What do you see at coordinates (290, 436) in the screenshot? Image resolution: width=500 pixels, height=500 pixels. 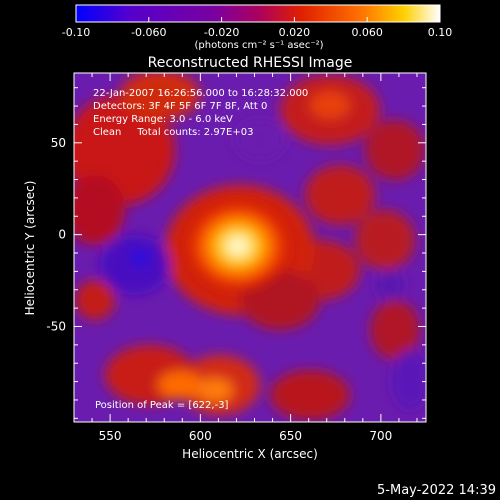 I see `x-tick-label: 650` at bounding box center [290, 436].